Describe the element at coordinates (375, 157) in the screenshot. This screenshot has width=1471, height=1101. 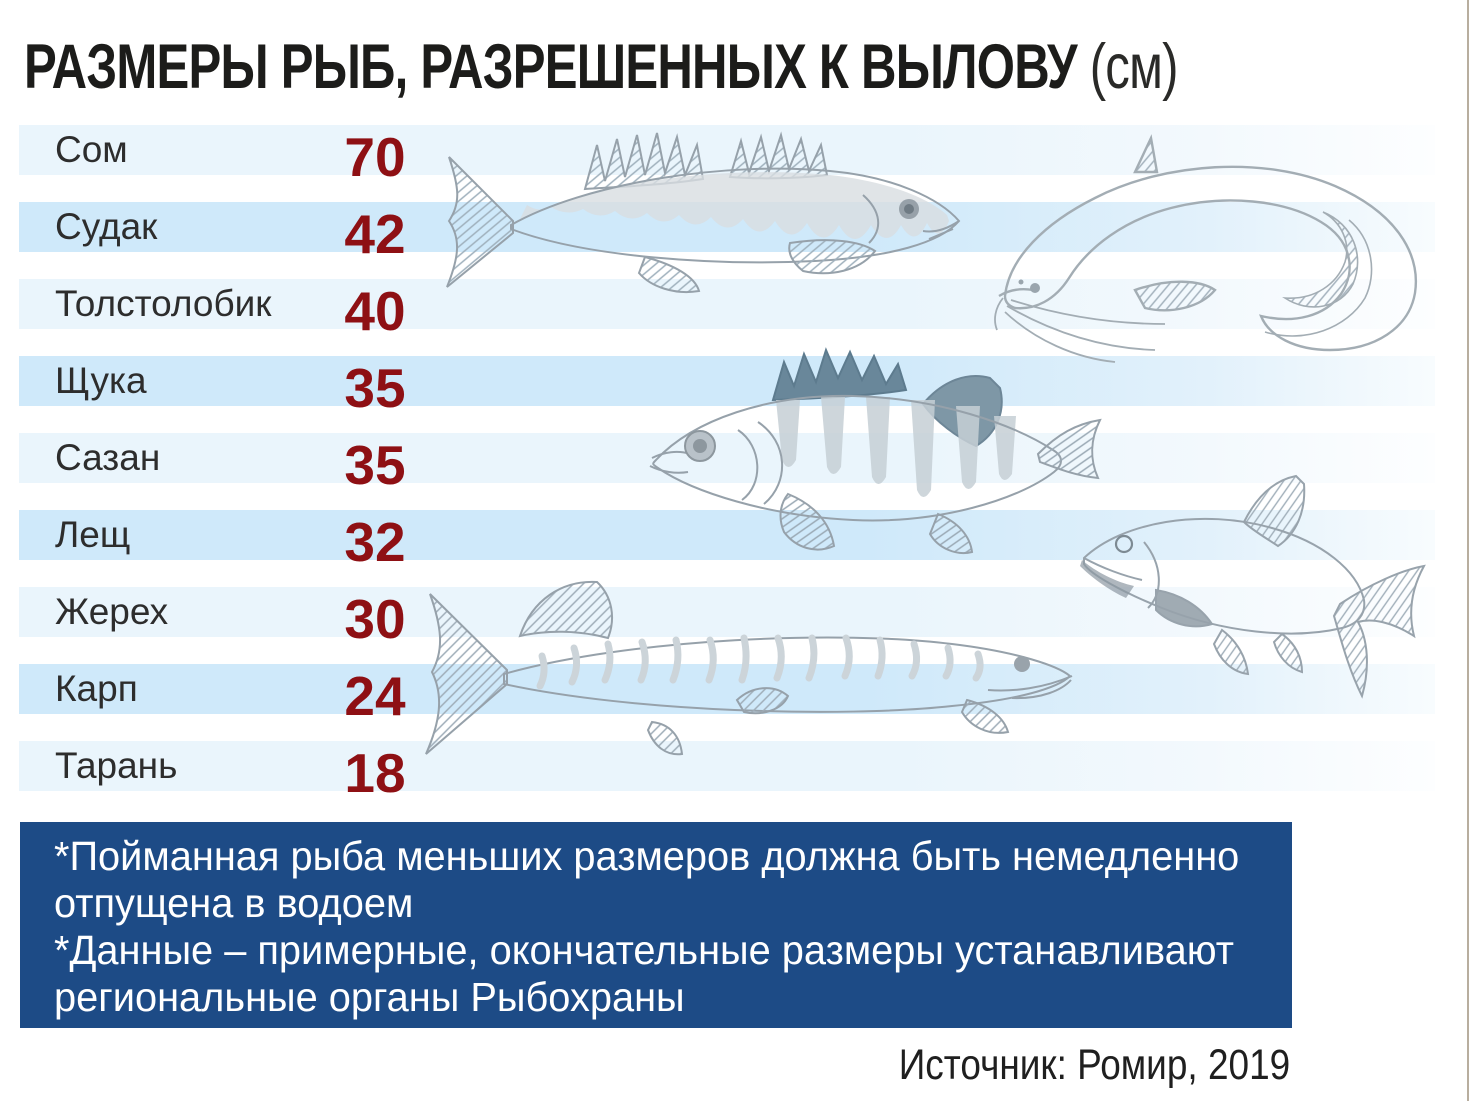
I see `fish-size-value: 70` at that location.